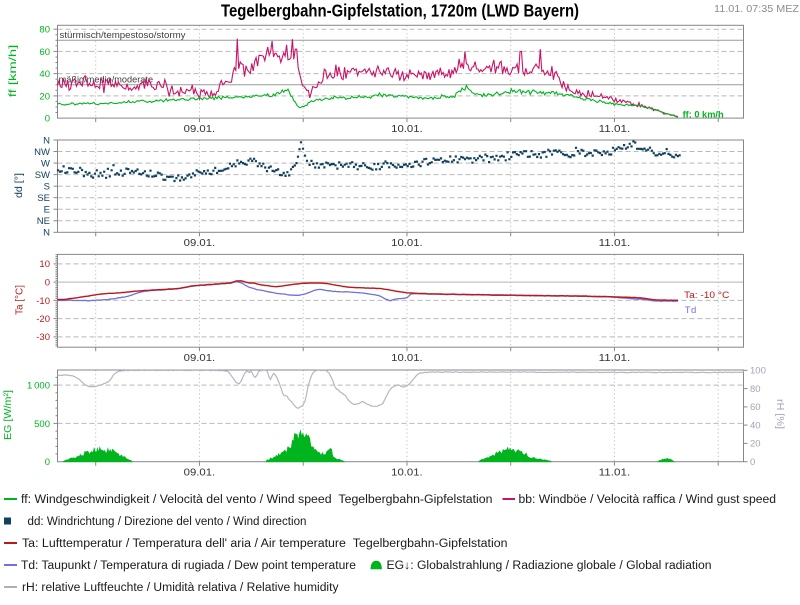 This screenshot has width=800, height=605. I want to click on svg-text: 1 000, so click(38, 386).